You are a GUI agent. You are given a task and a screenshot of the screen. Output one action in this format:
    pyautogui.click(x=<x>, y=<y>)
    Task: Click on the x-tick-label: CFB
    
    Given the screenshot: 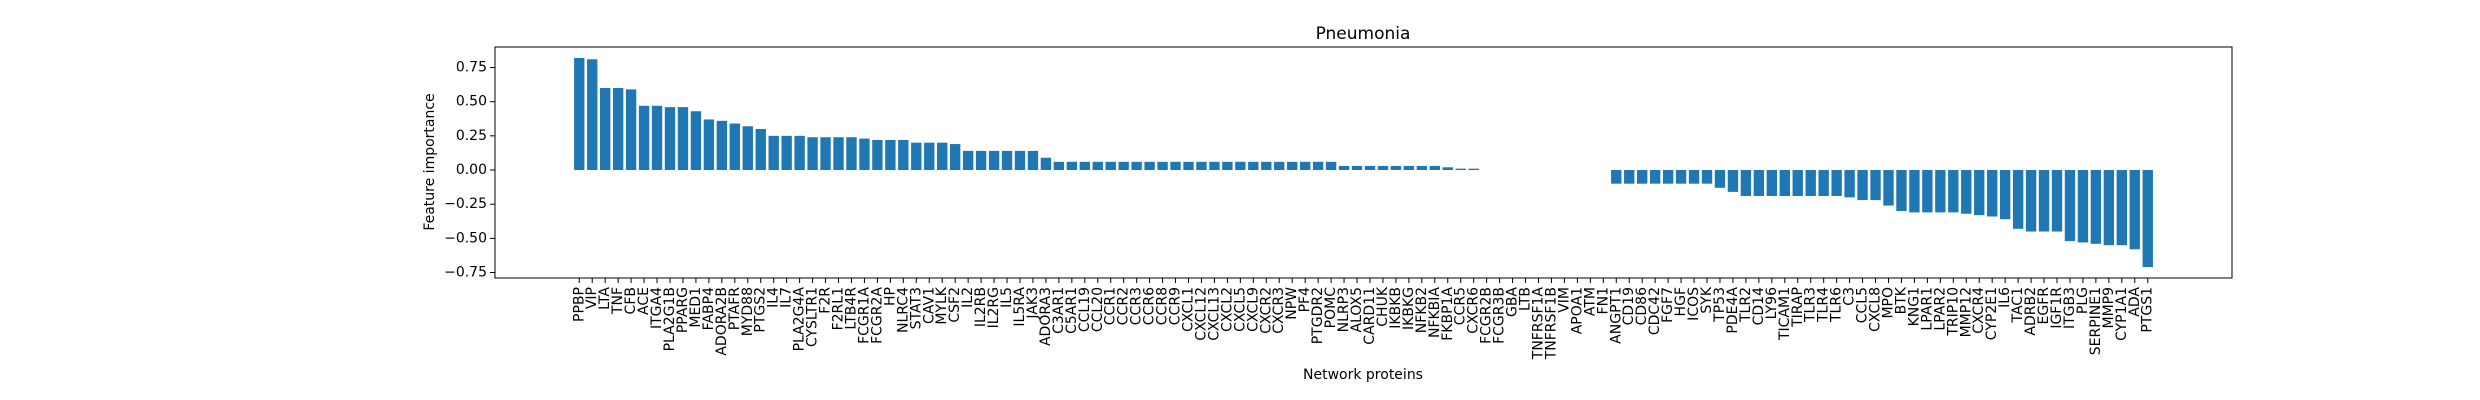 What is the action you would take?
    pyautogui.click(x=631, y=300)
    